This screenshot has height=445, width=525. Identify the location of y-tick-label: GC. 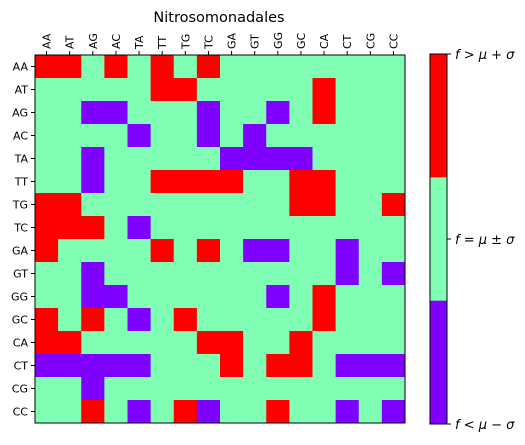
(20, 320).